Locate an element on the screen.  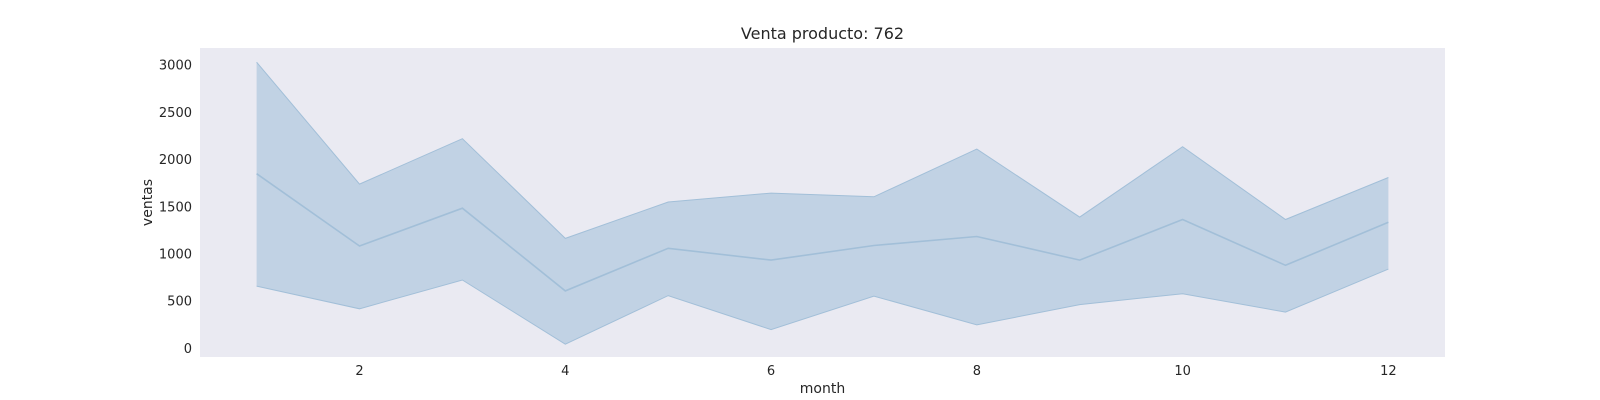
y-axis-label: ventas is located at coordinates (148, 202).